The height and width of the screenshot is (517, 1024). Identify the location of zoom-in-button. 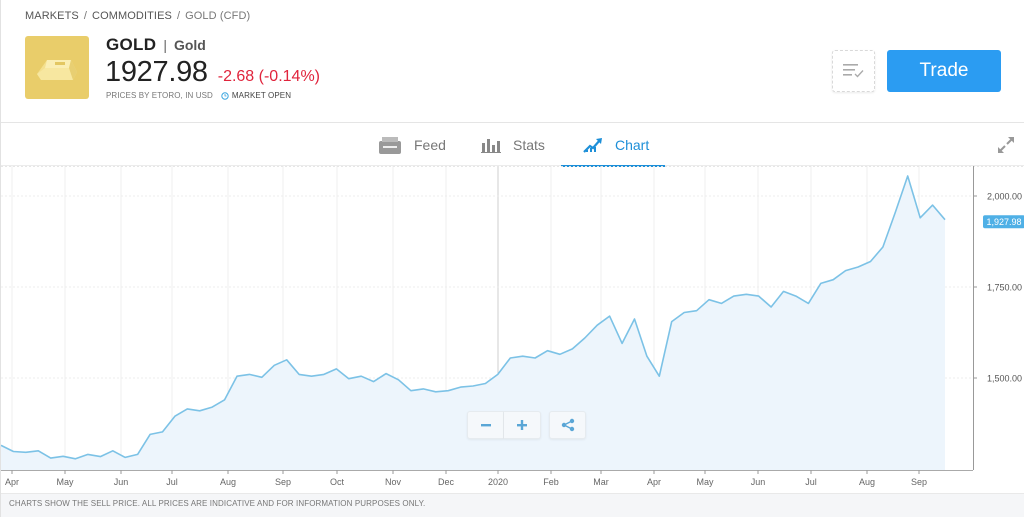
(522, 425).